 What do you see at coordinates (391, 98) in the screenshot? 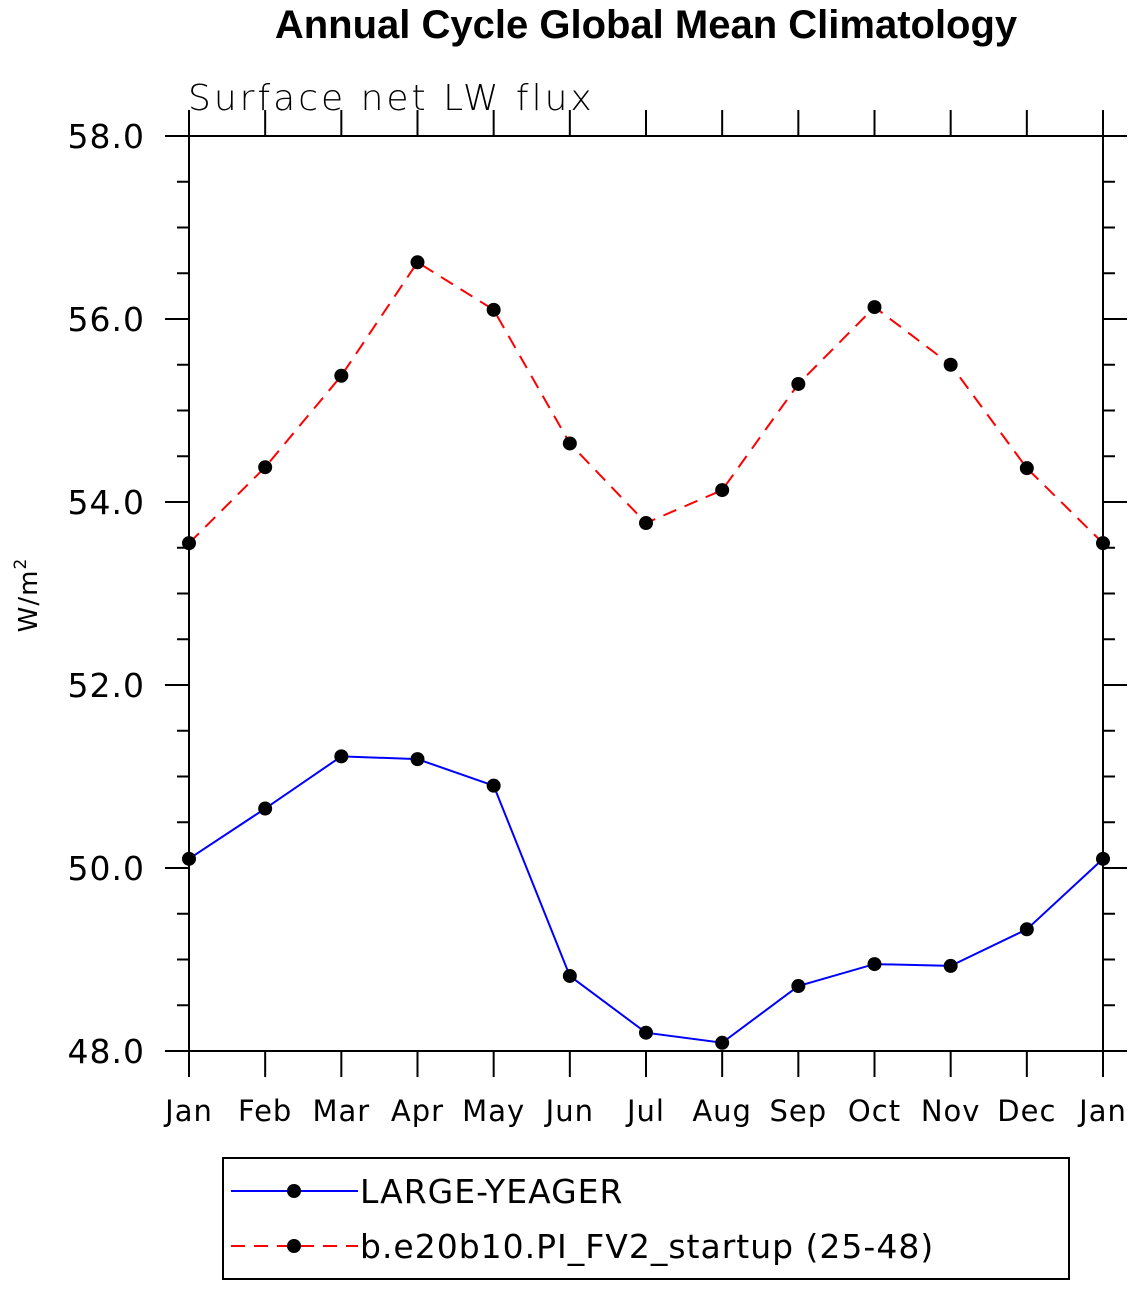
I see `chart-subtitle: Surface net LW flux` at bounding box center [391, 98].